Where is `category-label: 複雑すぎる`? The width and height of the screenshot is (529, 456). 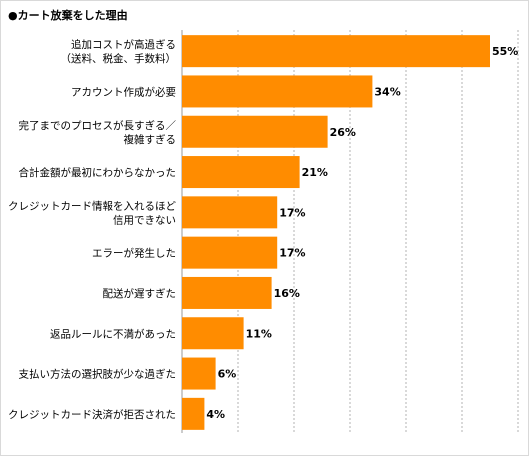 category-label: 複雑すぎる is located at coordinates (150, 139).